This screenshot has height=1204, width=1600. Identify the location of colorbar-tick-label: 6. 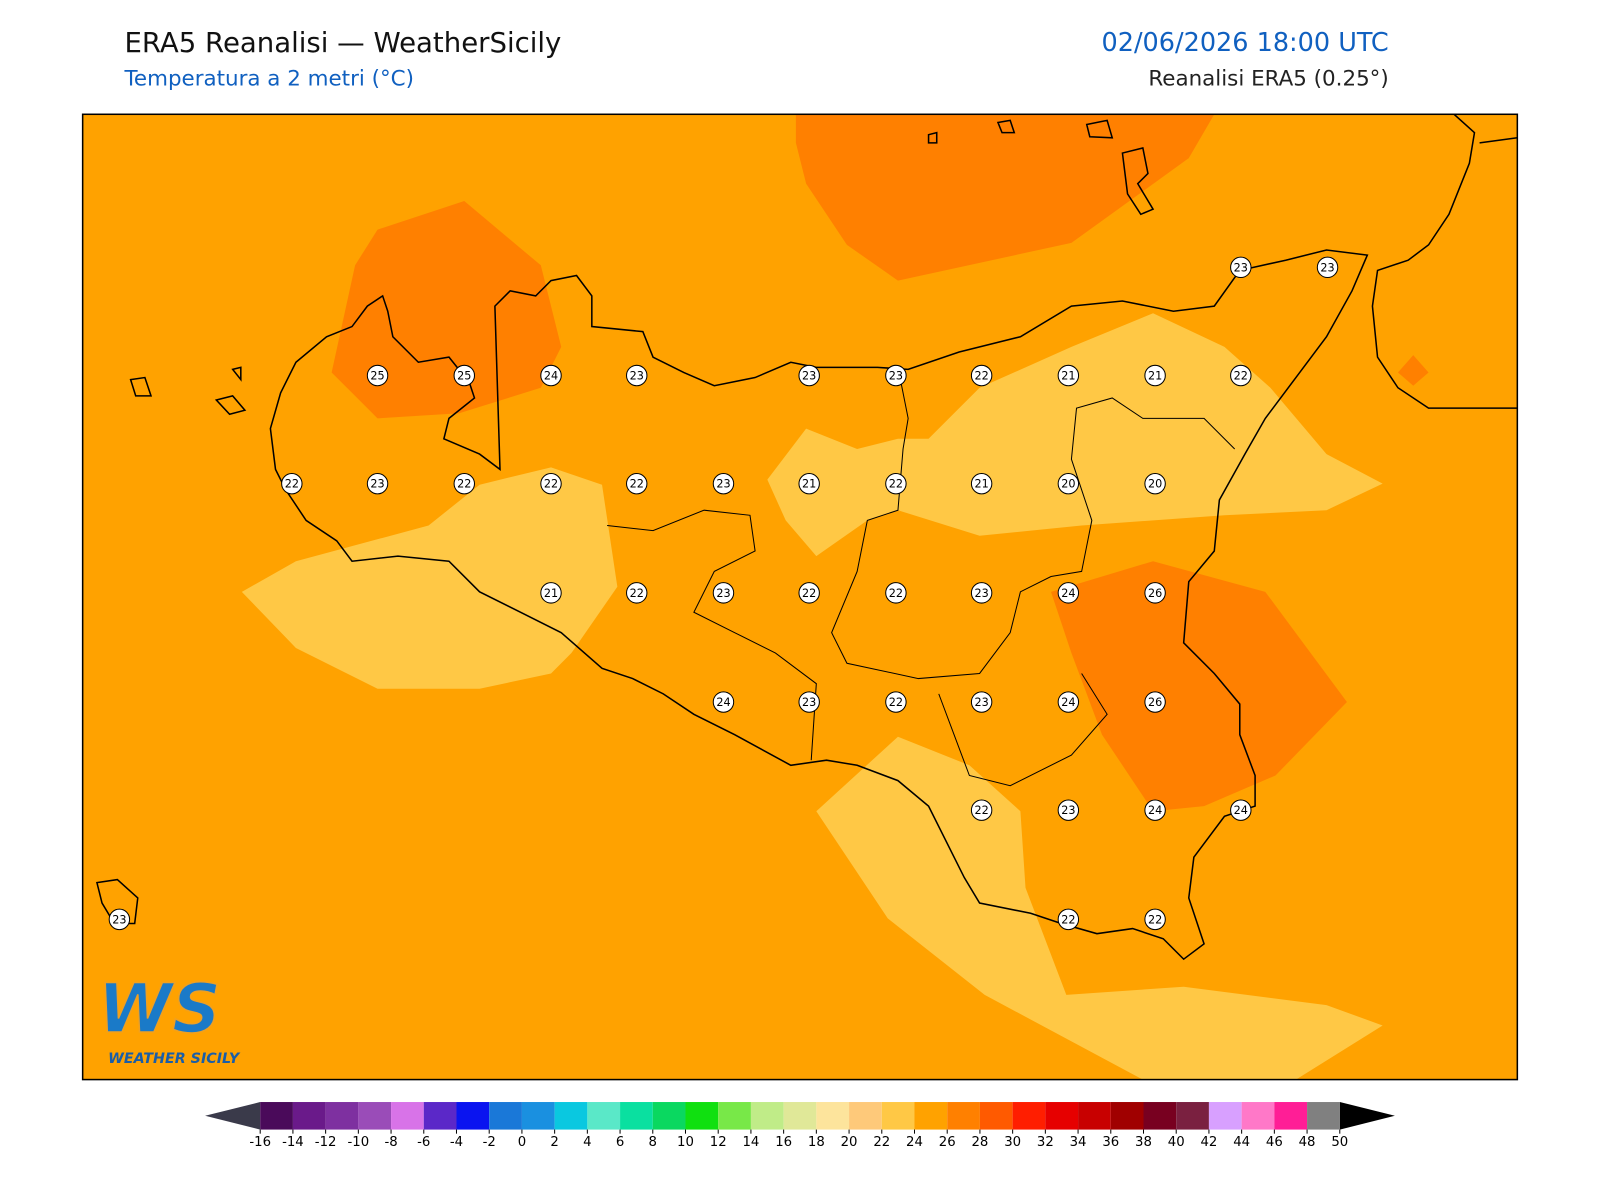
(620, 1142).